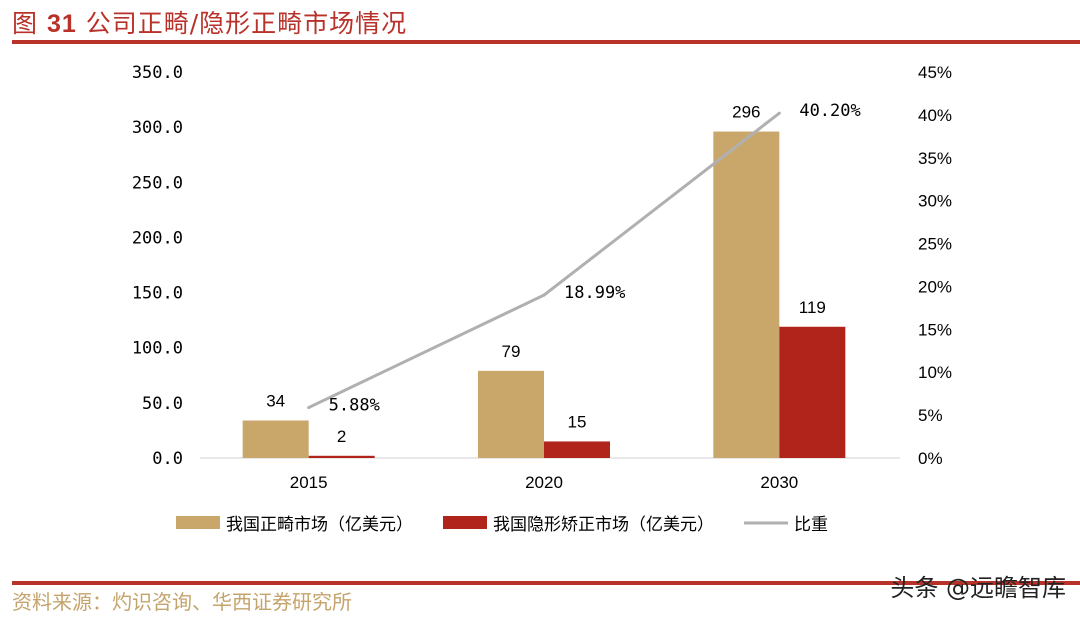 The height and width of the screenshot is (619, 1080). What do you see at coordinates (930, 458) in the screenshot?
I see `right-tick-label: 0%` at bounding box center [930, 458].